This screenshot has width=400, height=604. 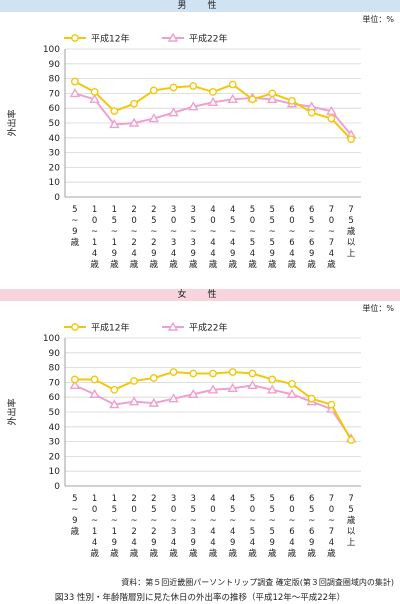 I want to click on x-tick-label: 4 0 ~4 4 歳, so click(x=213, y=237).